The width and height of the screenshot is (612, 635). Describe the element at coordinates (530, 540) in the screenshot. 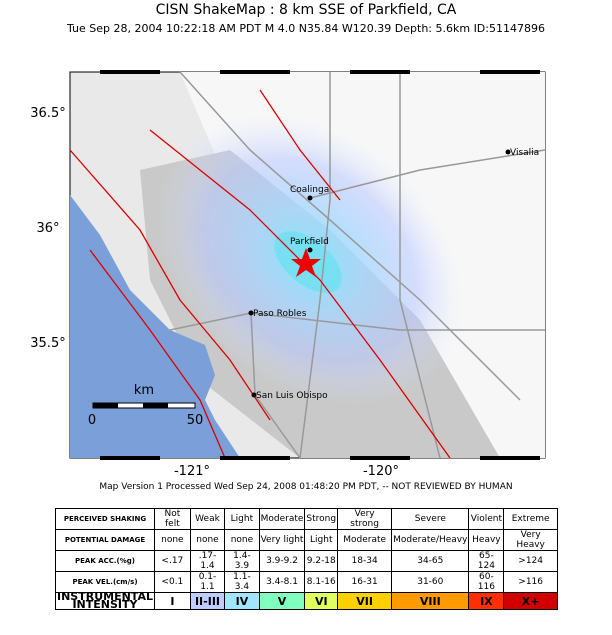

I see `legend-cell: Very Heavy` at that location.